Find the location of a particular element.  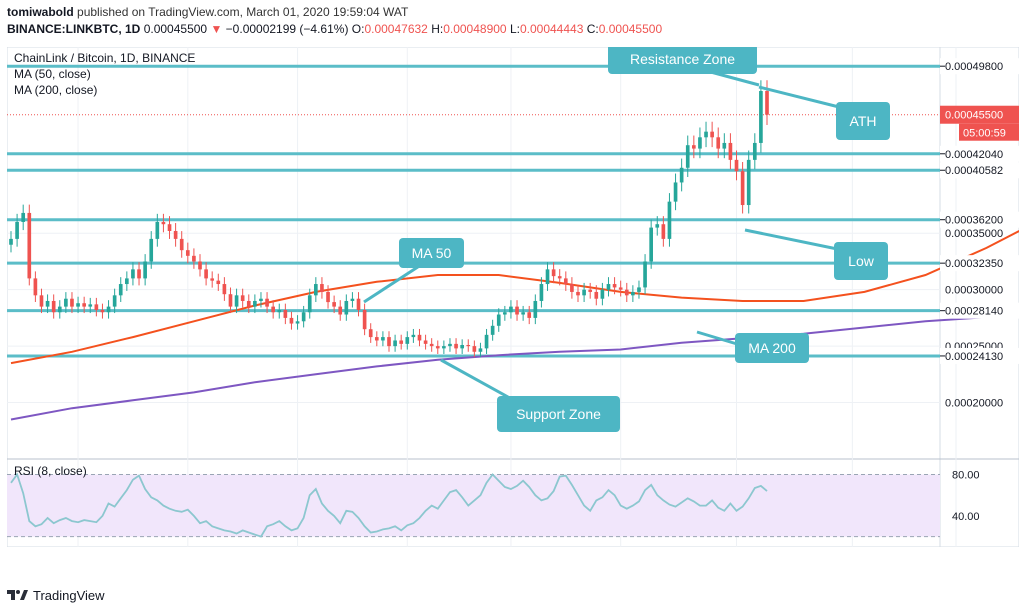

countdown-label: 05:00:59 is located at coordinates (984, 134).